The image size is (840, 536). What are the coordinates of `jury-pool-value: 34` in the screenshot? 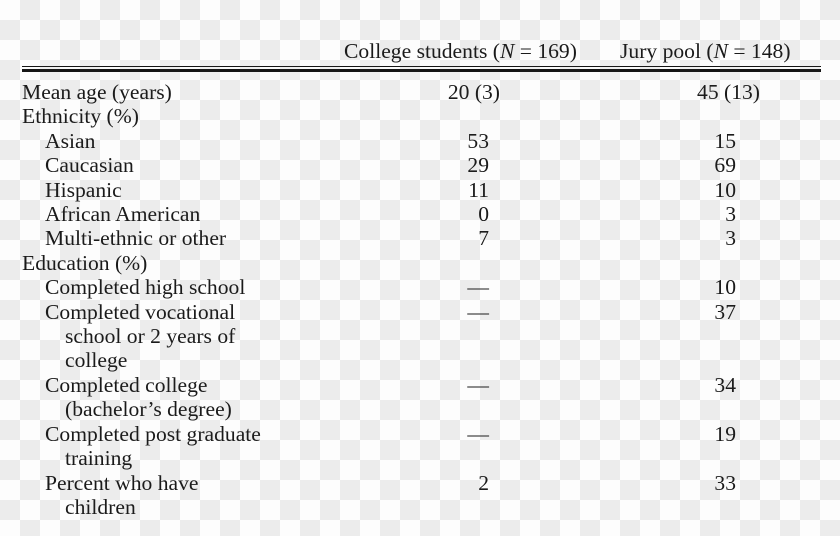 It's located at (725, 384).